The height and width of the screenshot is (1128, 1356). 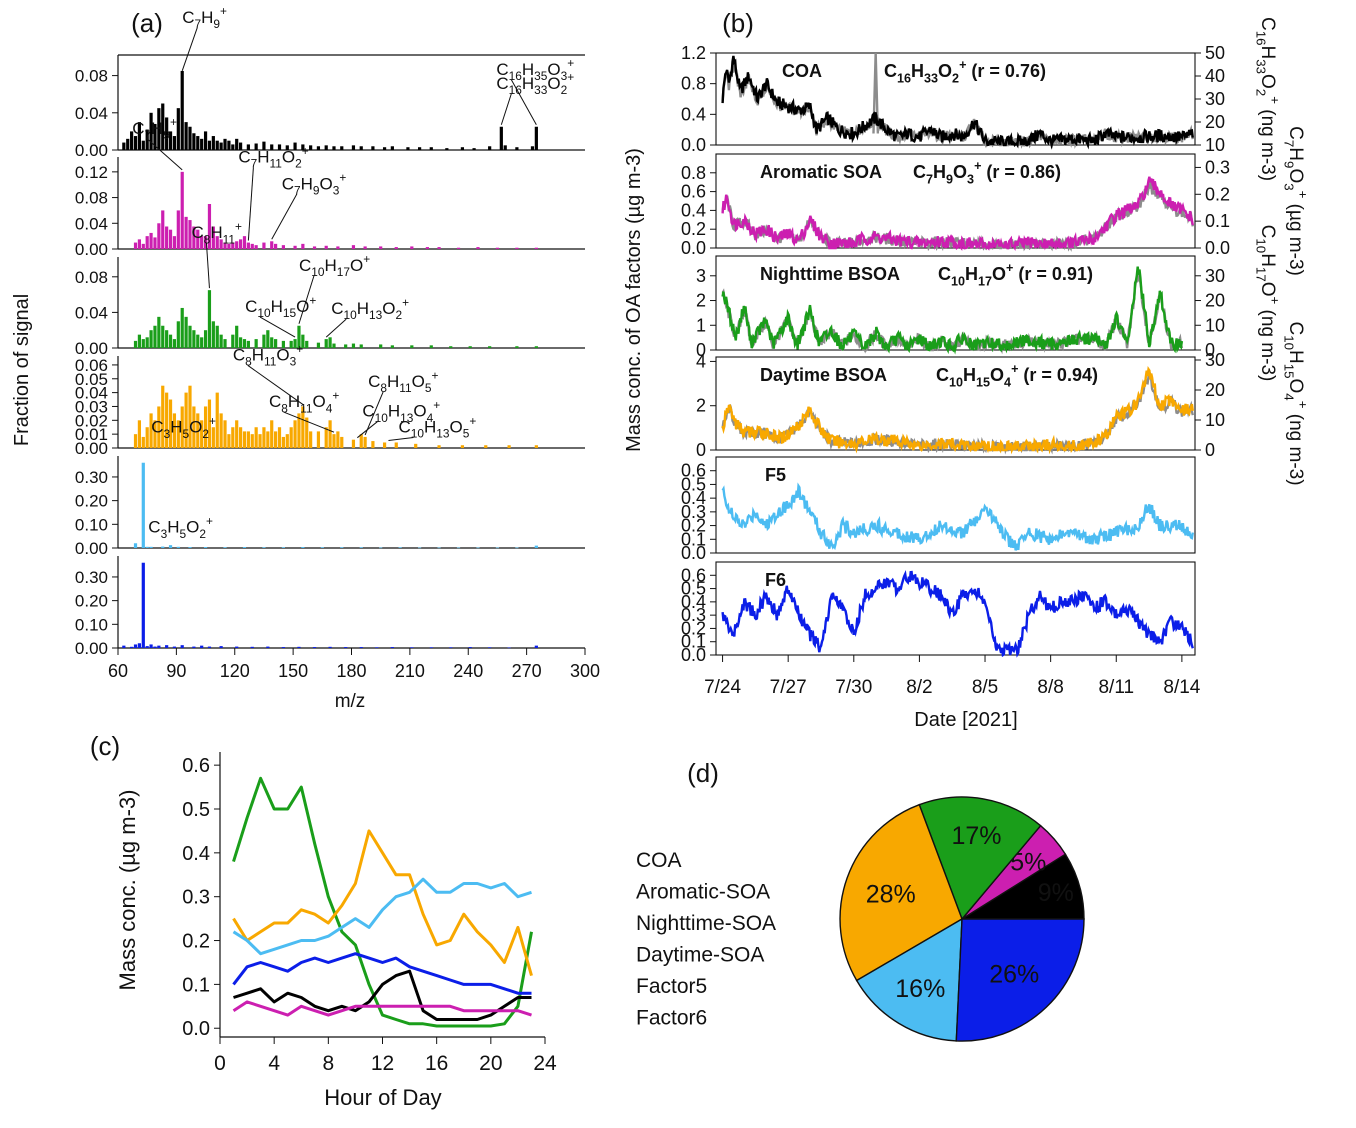 I want to click on plot-frame, so click(x=955, y=608).